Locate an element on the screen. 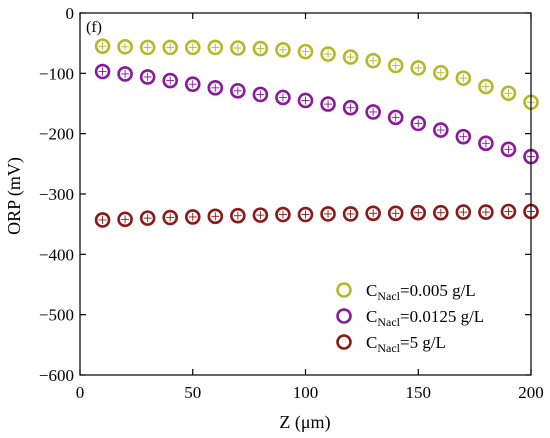 The height and width of the screenshot is (438, 550). x-axis-label: Z (μm) is located at coordinates (304, 422).